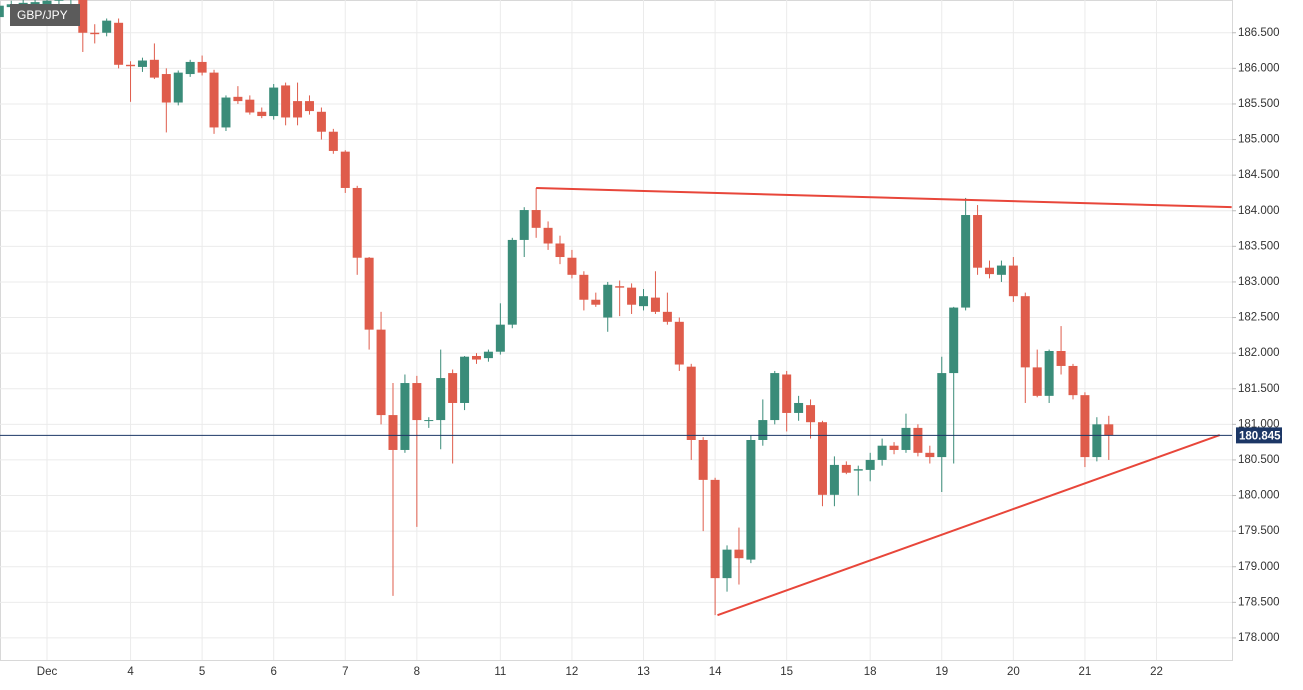  Describe the element at coordinates (969, 525) in the screenshot. I see `trendline` at that location.